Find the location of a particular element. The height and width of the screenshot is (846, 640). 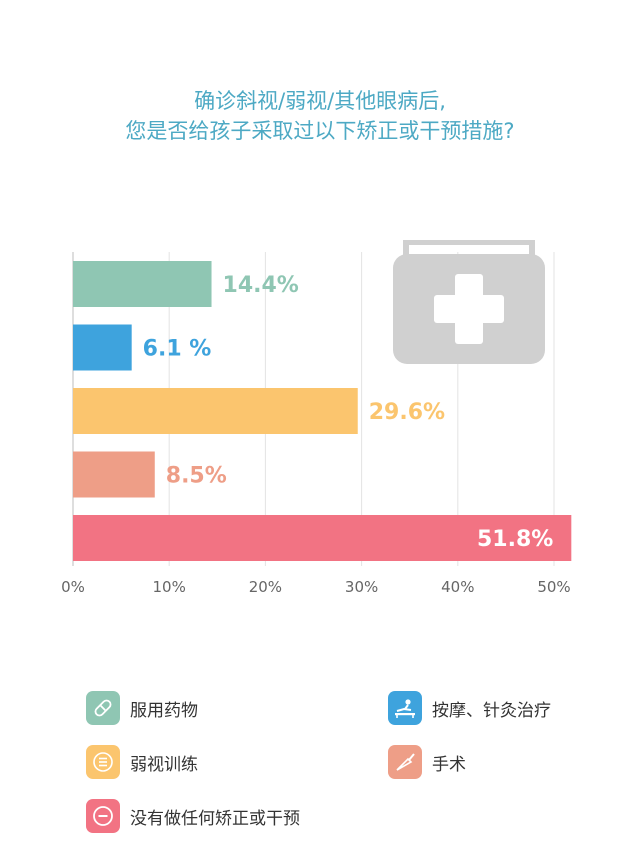

first-aid-kit-icon is located at coordinates (469, 302).